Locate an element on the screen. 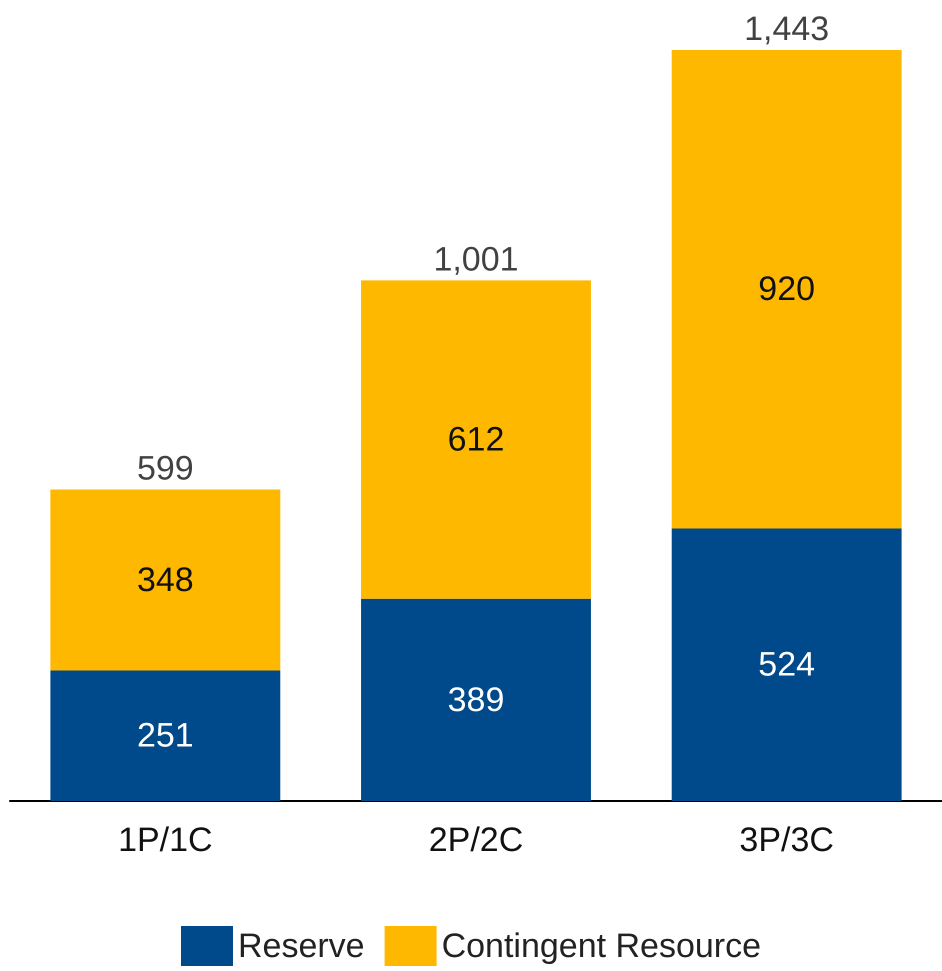  total-label: 1,001 is located at coordinates (476, 259).